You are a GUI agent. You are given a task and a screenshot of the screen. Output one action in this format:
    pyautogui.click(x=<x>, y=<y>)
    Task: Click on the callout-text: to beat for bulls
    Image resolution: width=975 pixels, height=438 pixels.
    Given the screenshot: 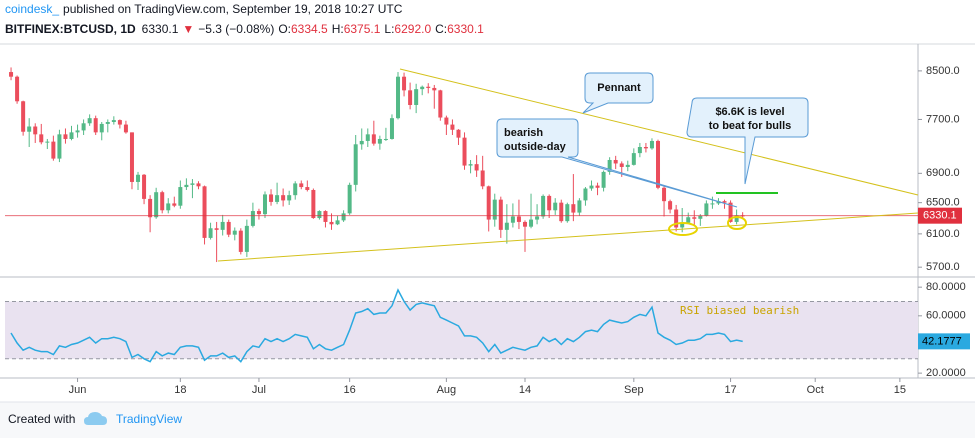 What is the action you would take?
    pyautogui.click(x=750, y=126)
    